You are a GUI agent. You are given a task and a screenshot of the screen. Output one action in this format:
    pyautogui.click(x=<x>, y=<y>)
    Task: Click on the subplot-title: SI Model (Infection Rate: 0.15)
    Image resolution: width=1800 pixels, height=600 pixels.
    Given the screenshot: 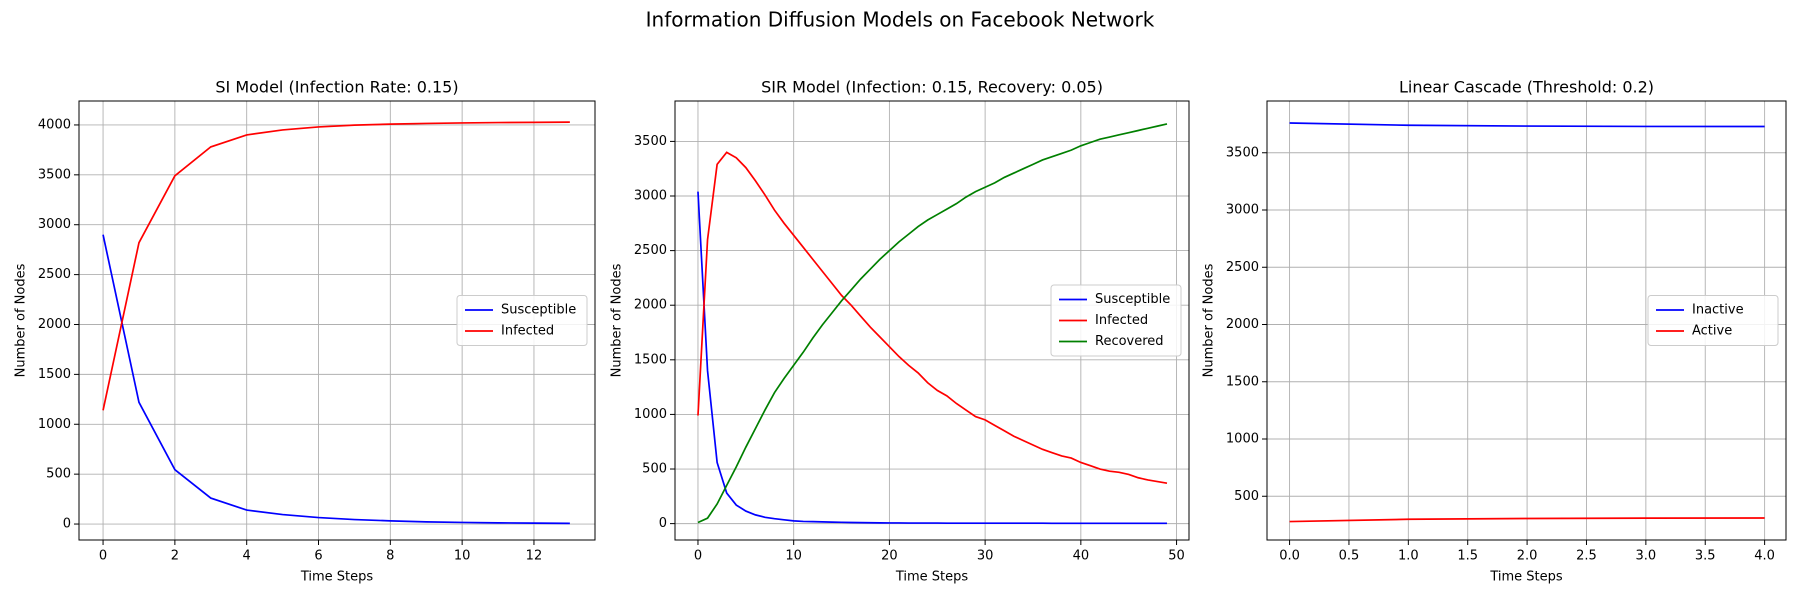 What is the action you would take?
    pyautogui.click(x=336, y=87)
    